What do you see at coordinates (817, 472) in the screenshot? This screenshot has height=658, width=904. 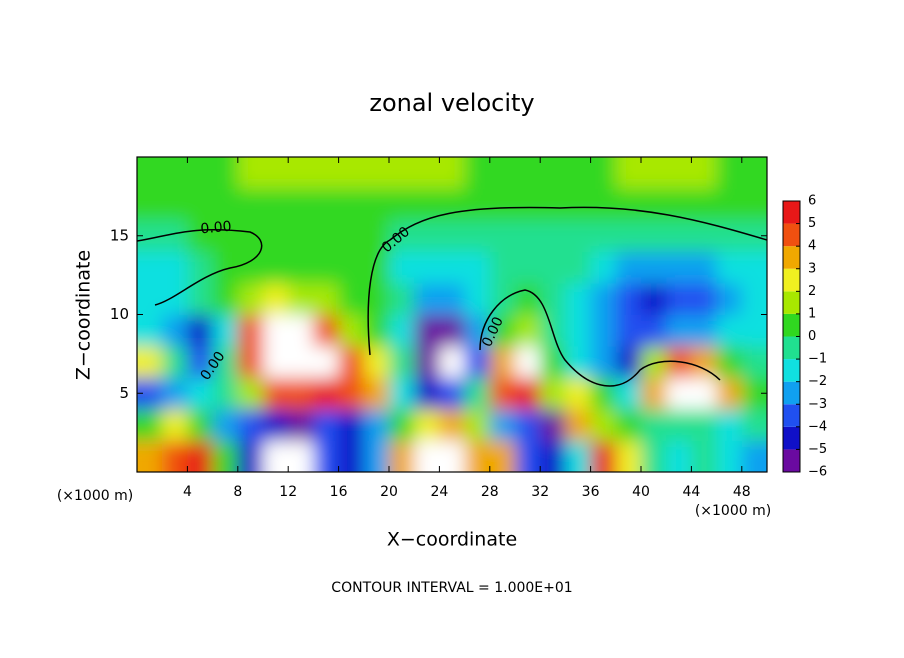 I see `colorbar-label: −6` at bounding box center [817, 472].